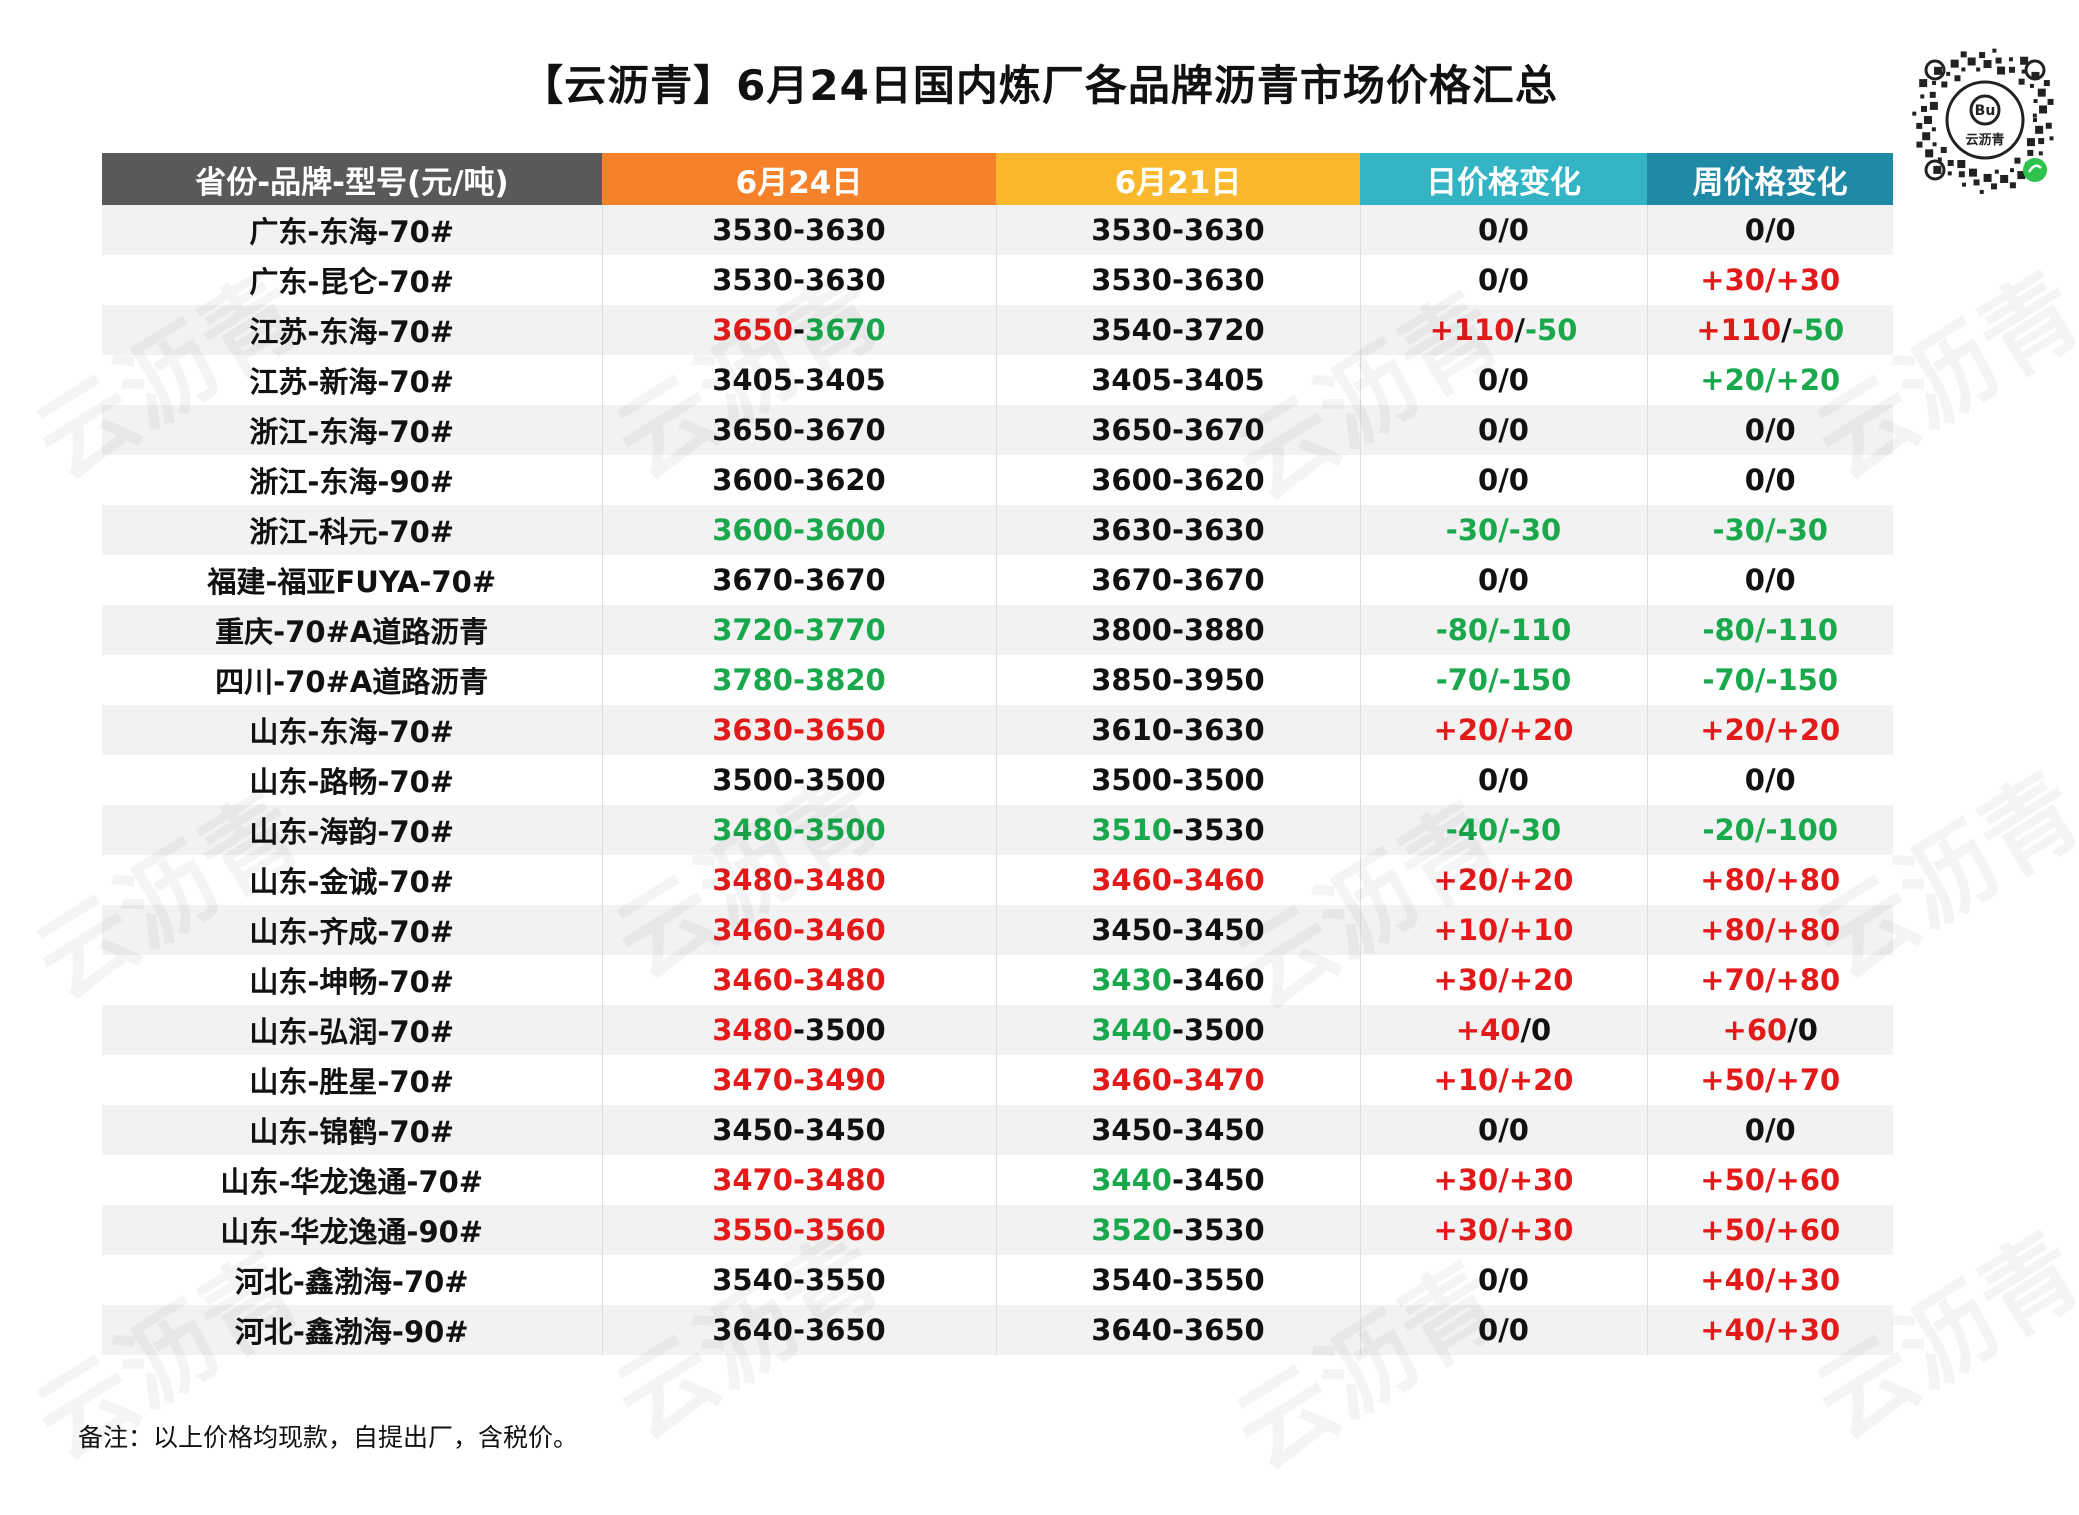 Image resolution: width=2079 pixels, height=1515 pixels. I want to click on cell-week-change: +70/+80, so click(1770, 980).